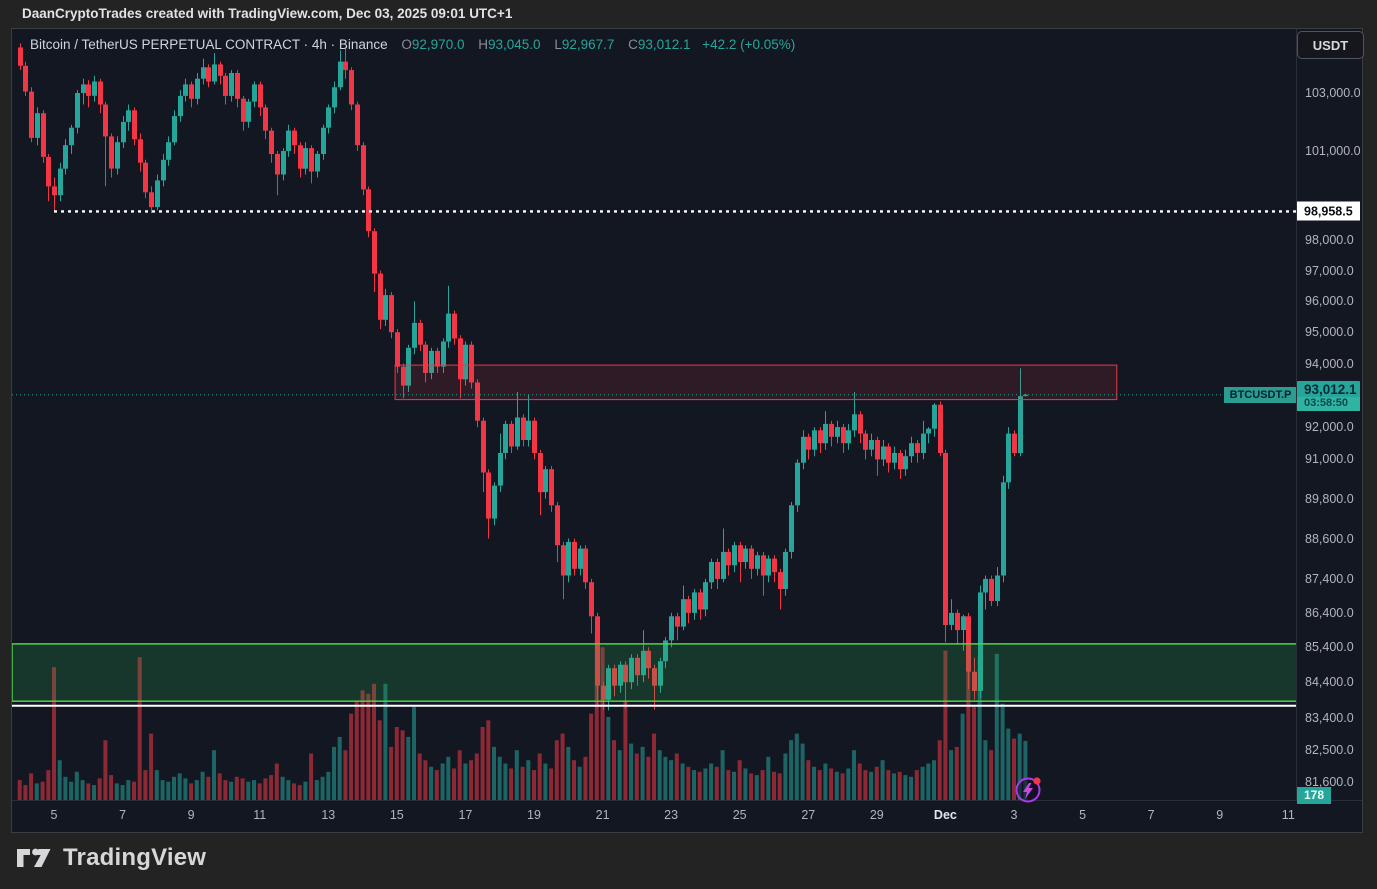 The width and height of the screenshot is (1377, 889). Describe the element at coordinates (522, 717) in the screenshot. I see `volume-bars` at that location.